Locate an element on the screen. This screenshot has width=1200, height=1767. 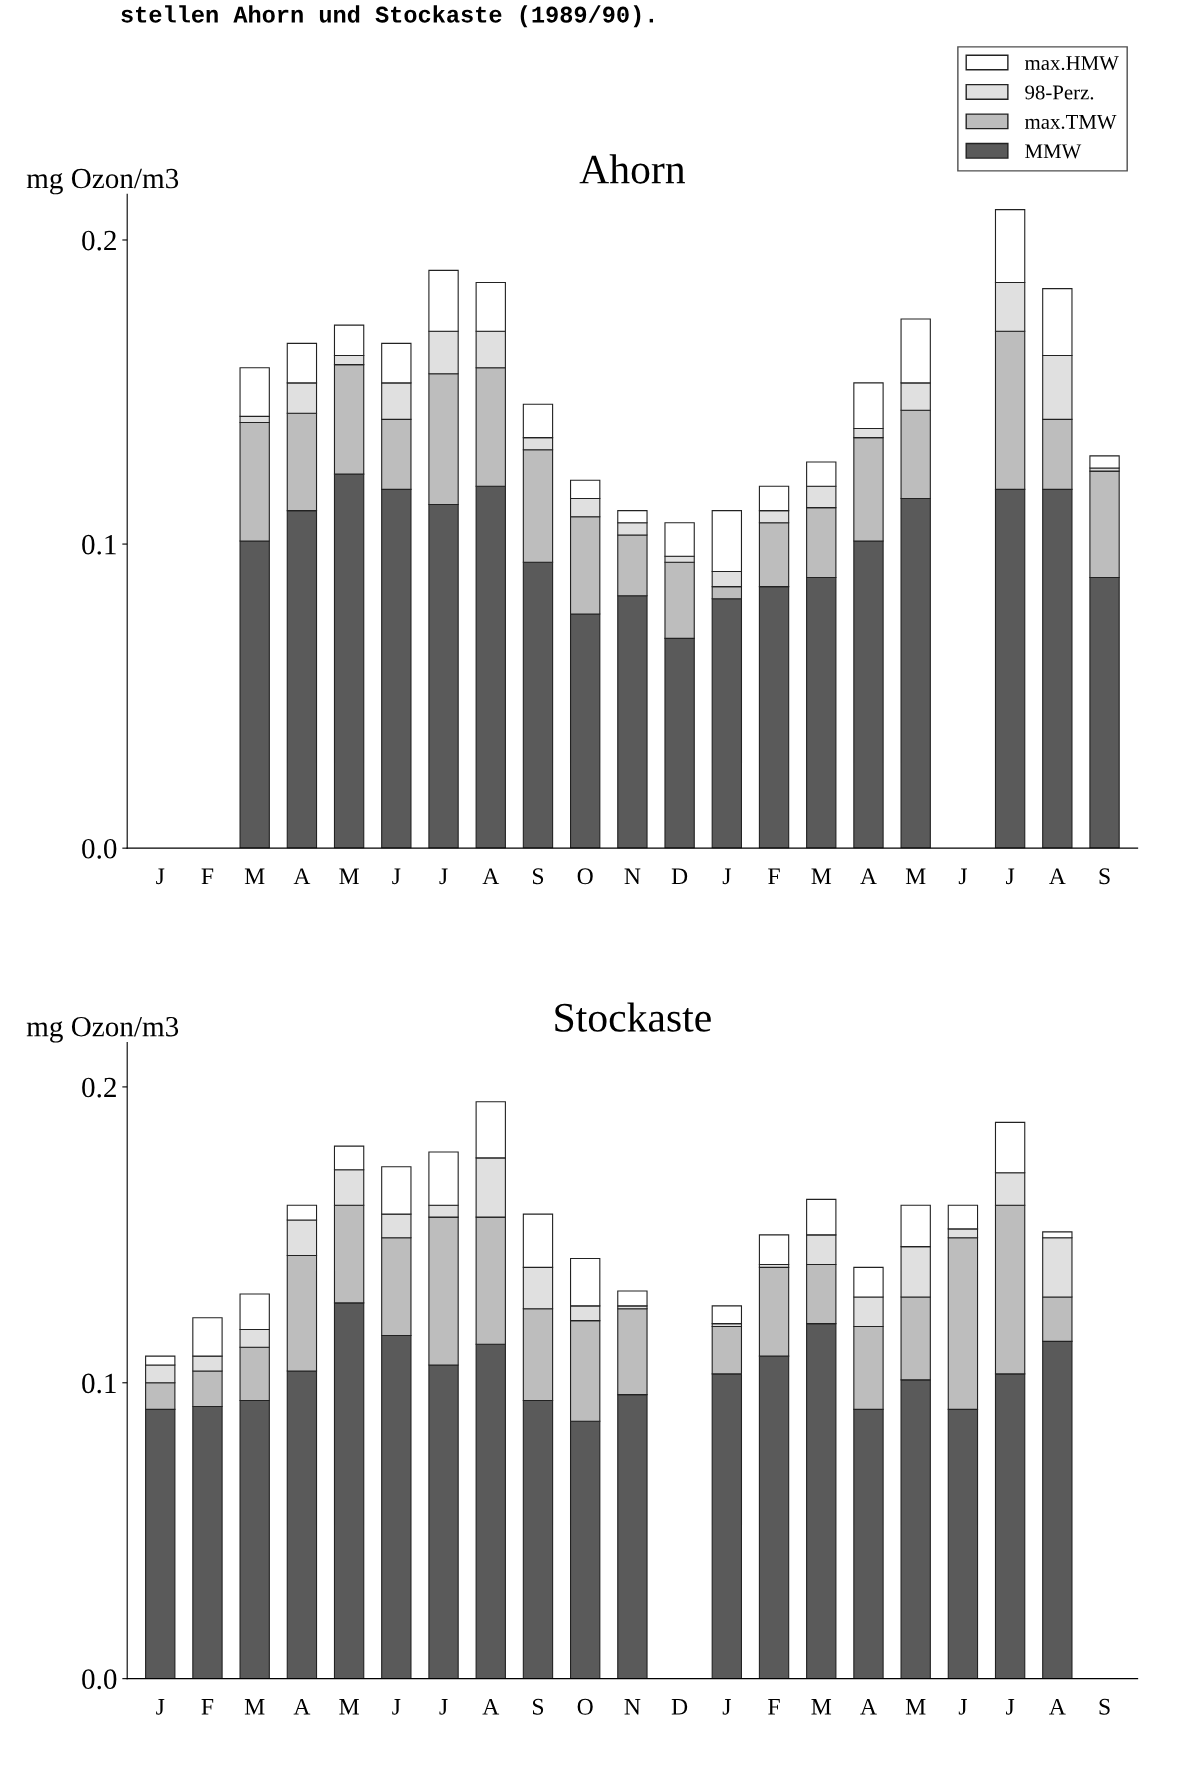
chart-title: Ahorn is located at coordinates (632, 169).